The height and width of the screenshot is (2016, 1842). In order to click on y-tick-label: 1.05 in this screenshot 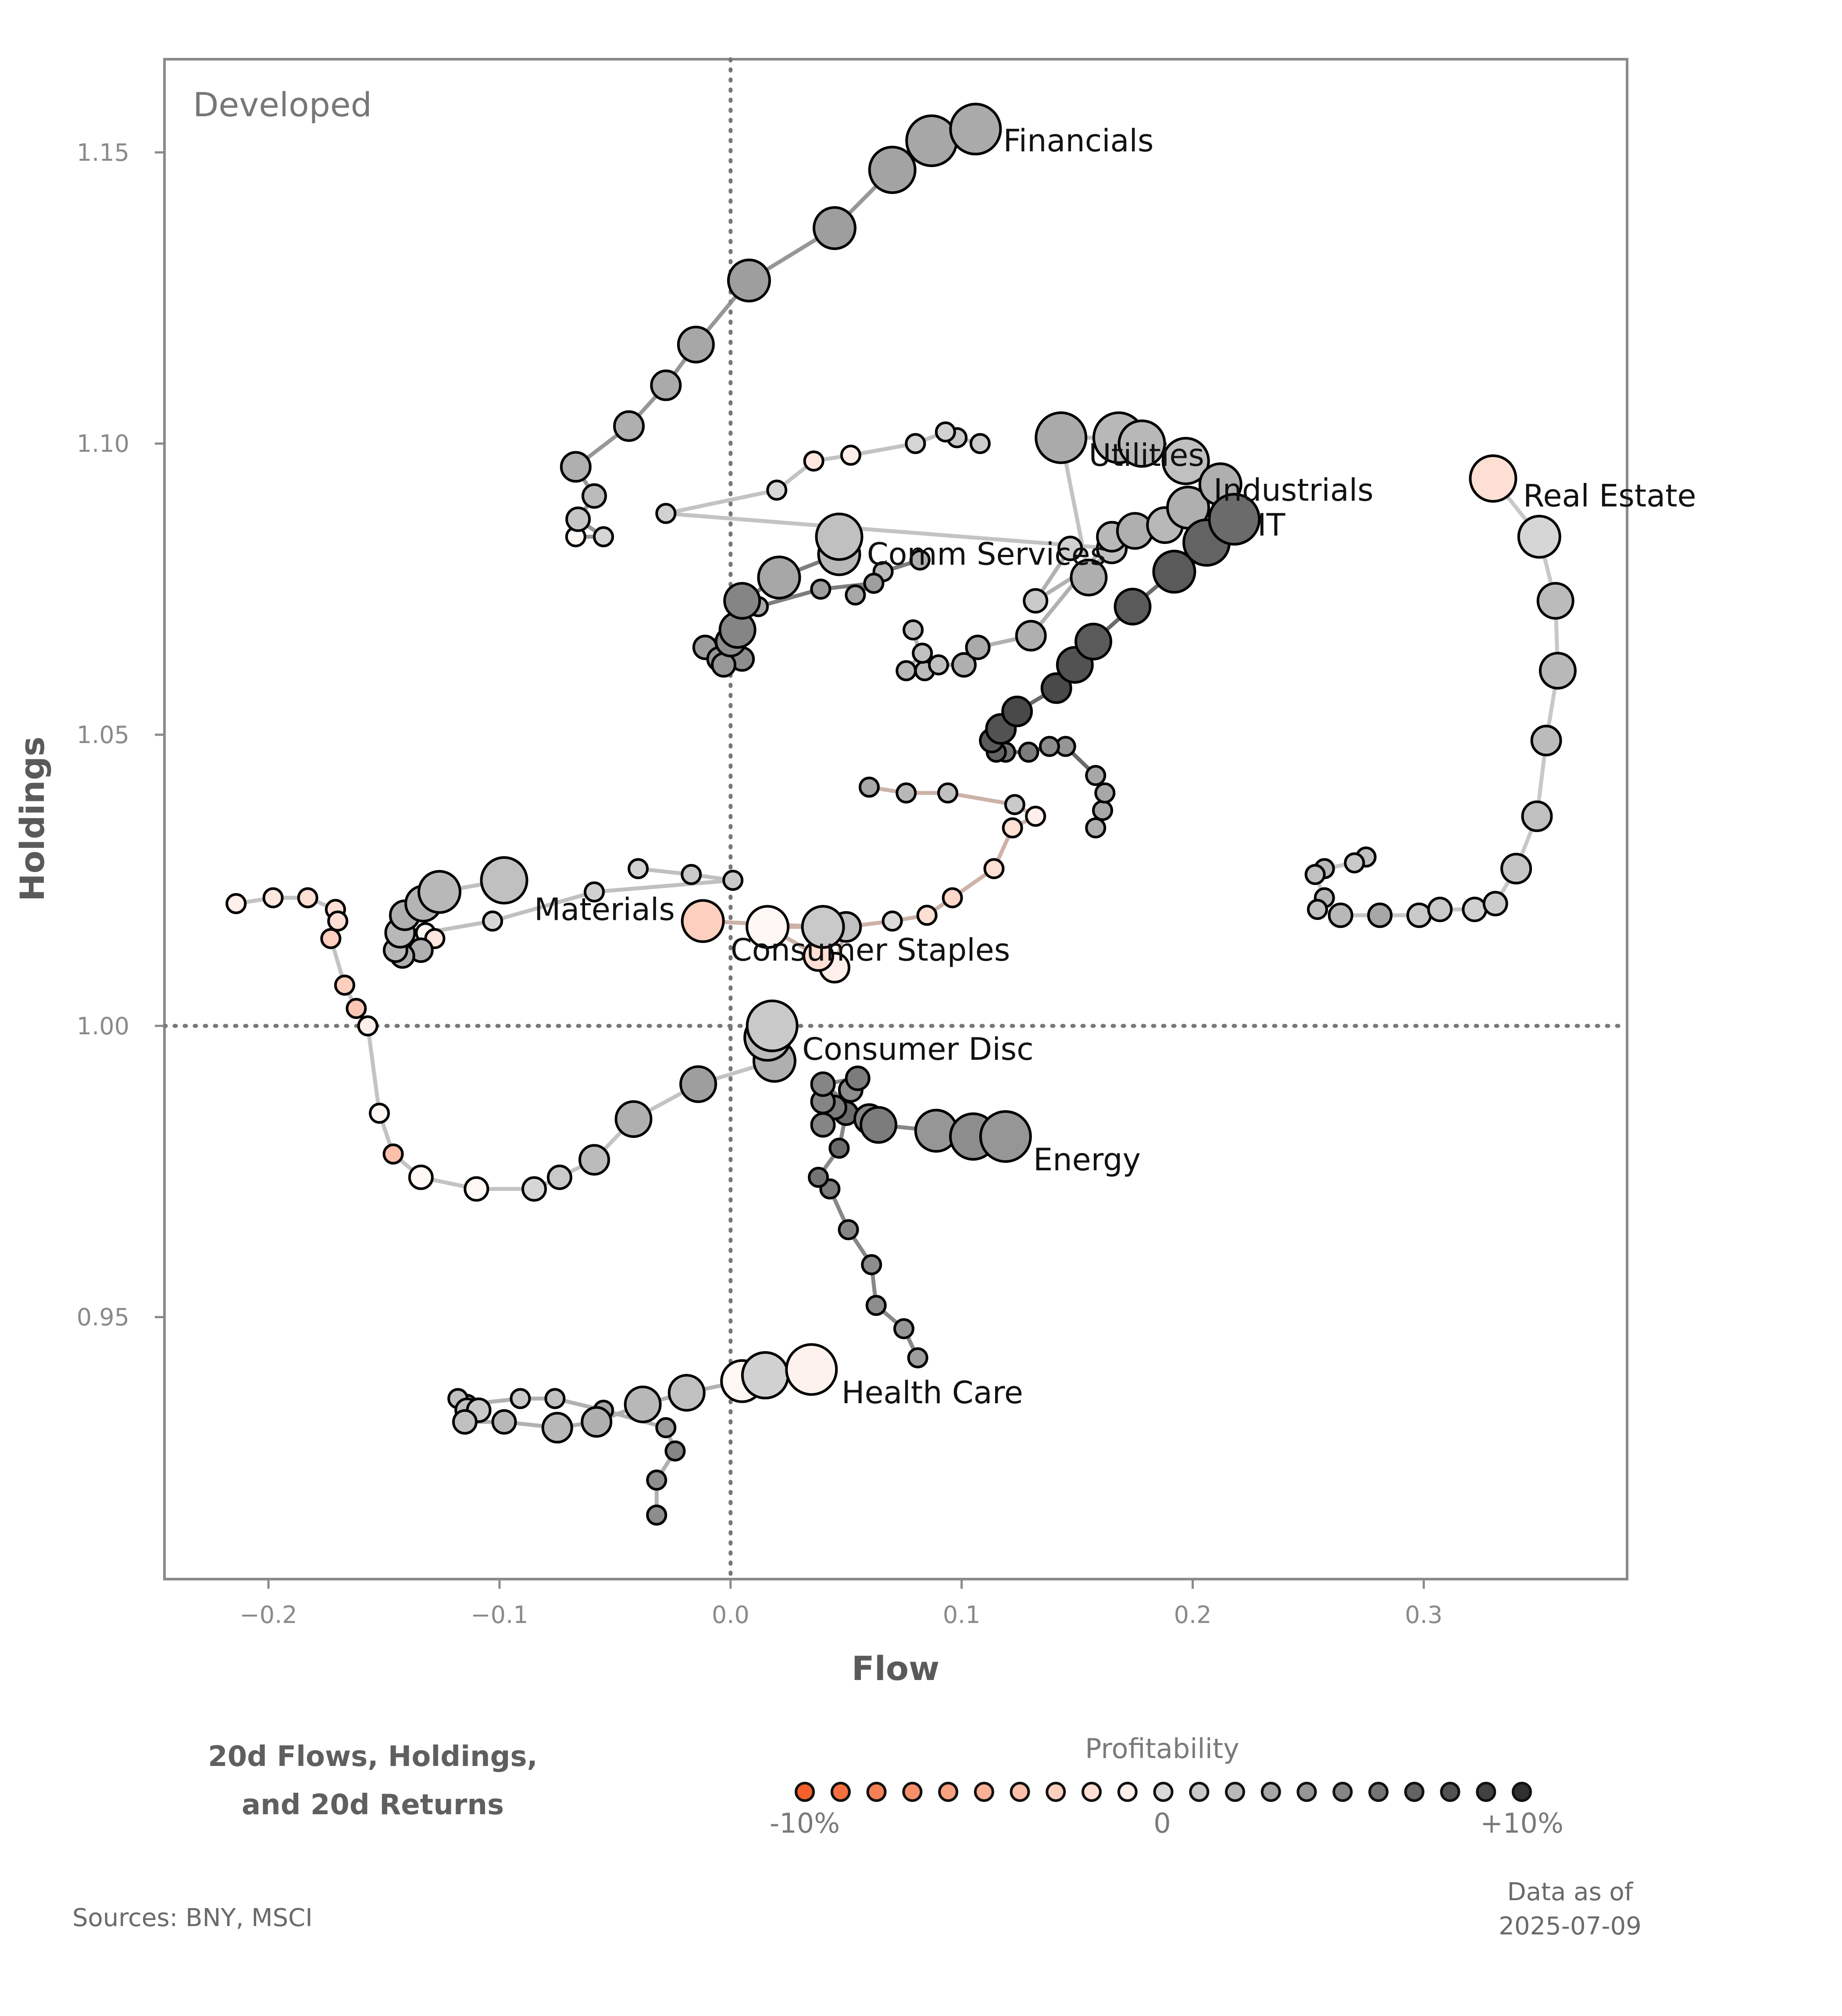, I will do `click(103, 735)`.